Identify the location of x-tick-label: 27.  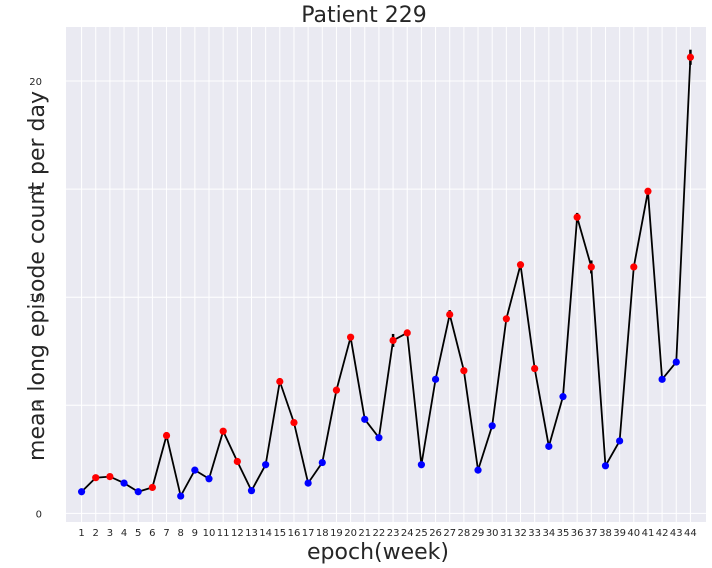
(449, 533).